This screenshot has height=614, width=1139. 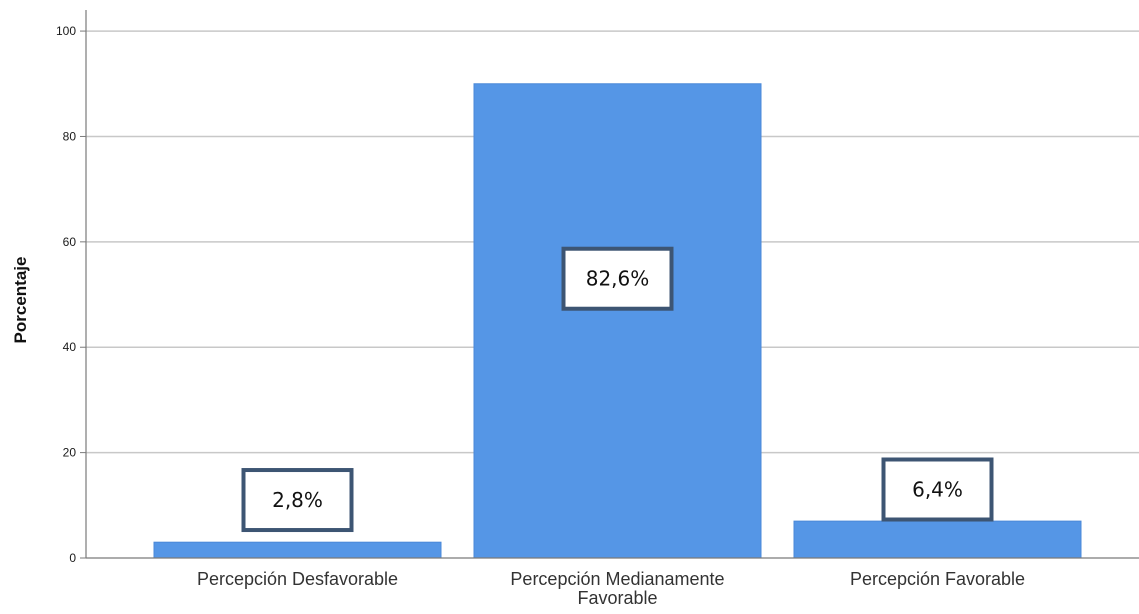 What do you see at coordinates (617, 598) in the screenshot?
I see `x-category-label: Favorable` at bounding box center [617, 598].